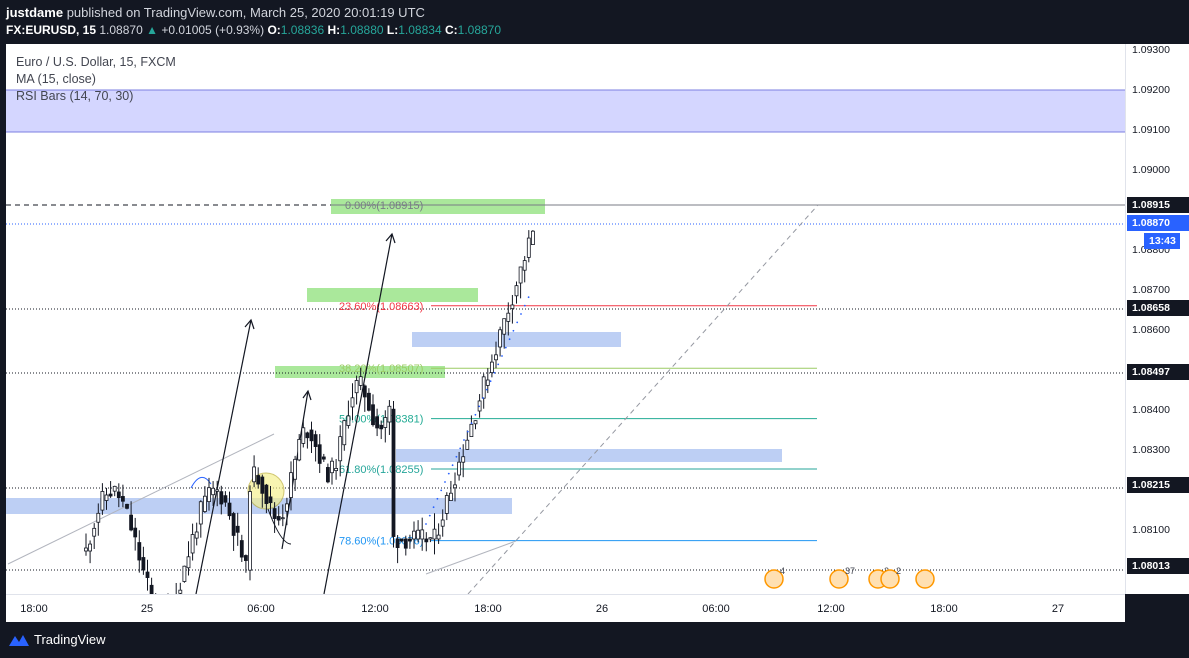 This screenshot has width=1189, height=658. Describe the element at coordinates (782, 571) in the screenshot. I see `event-count: 4` at that location.